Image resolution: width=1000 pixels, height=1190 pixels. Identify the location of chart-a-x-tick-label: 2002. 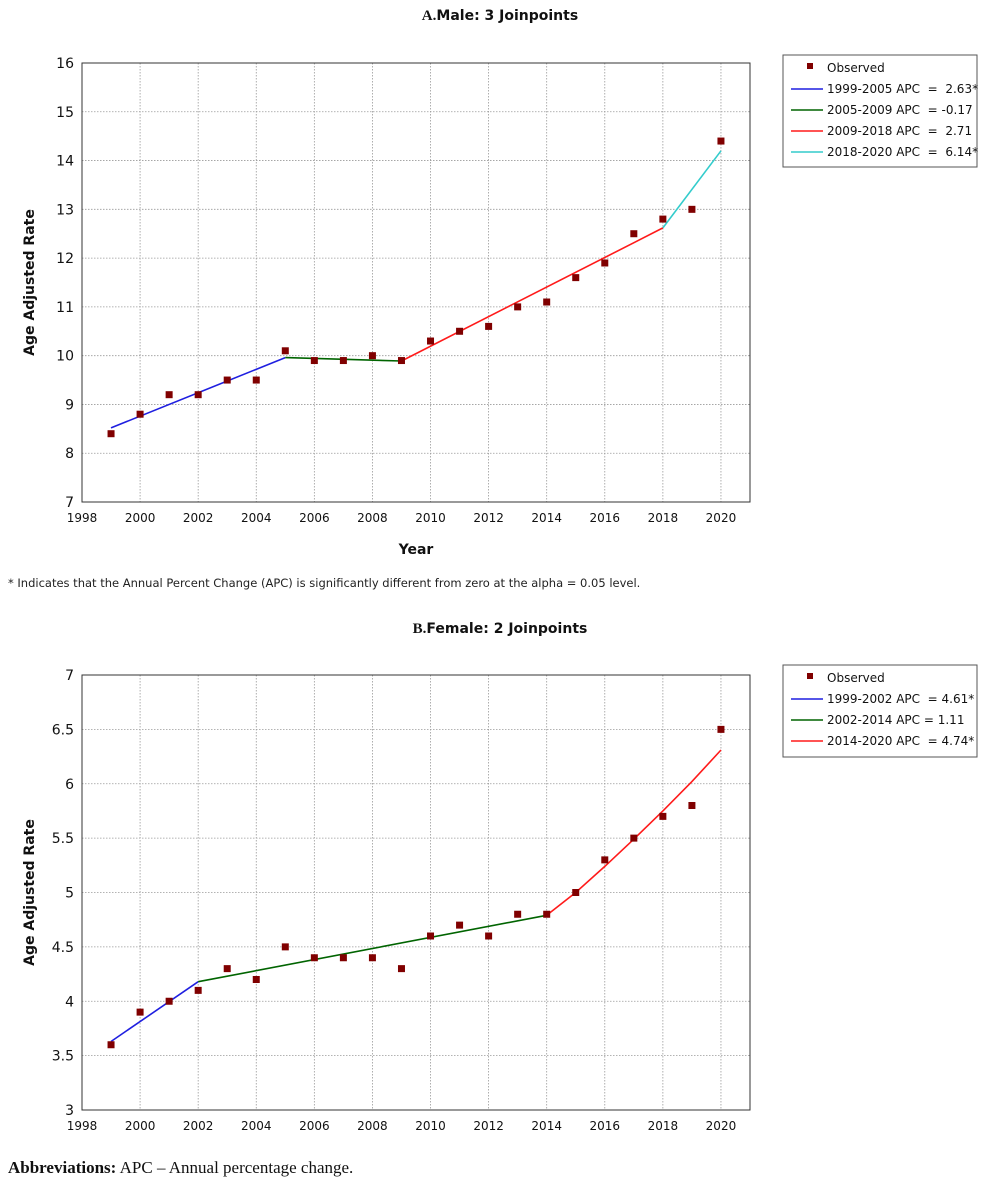
(198, 518).